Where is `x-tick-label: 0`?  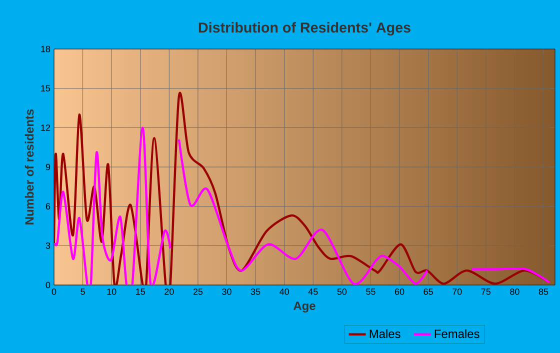 x-tick-label: 0 is located at coordinates (54, 291).